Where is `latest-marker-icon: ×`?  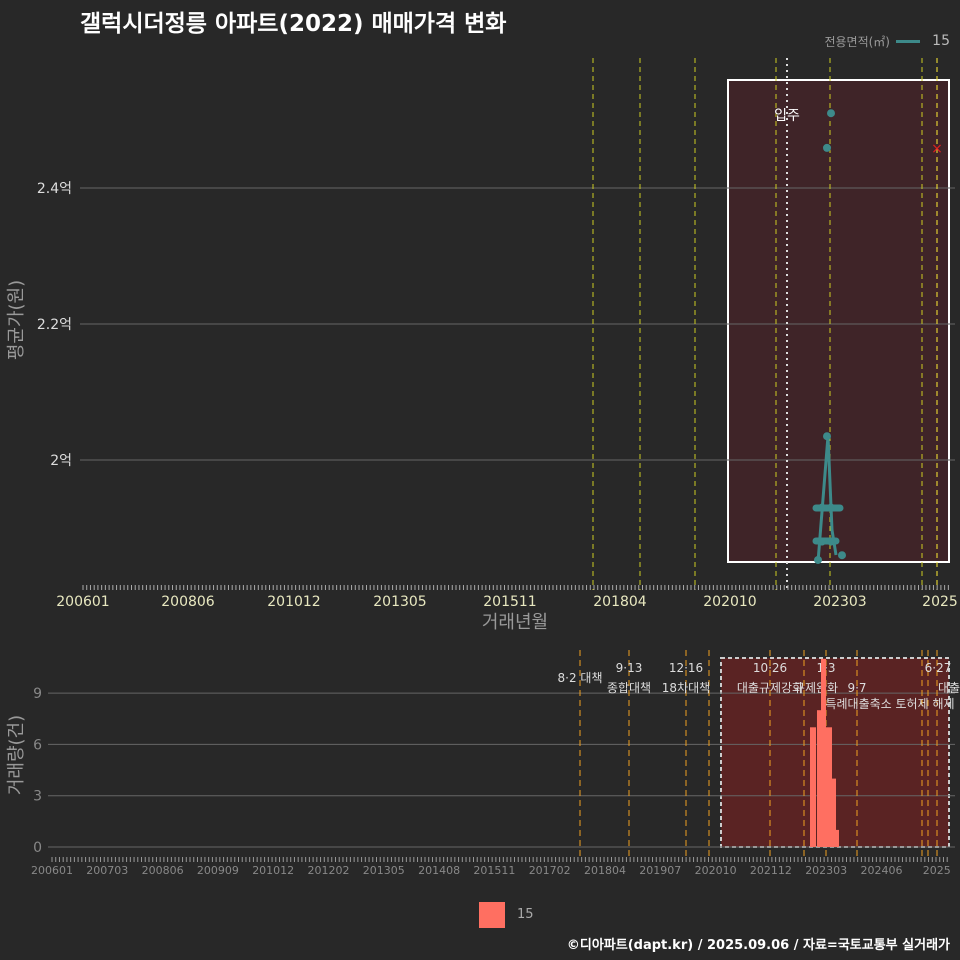
latest-marker-icon: × is located at coordinates (937, 149).